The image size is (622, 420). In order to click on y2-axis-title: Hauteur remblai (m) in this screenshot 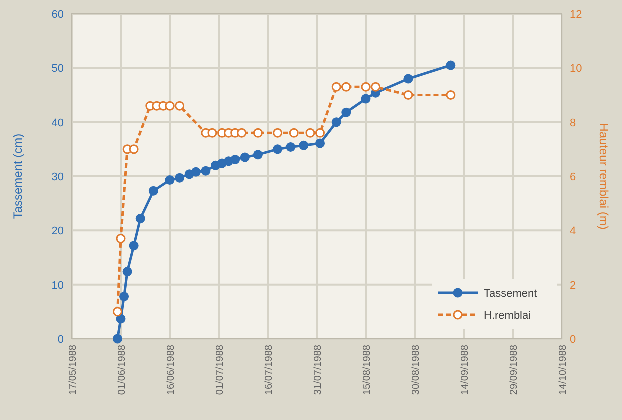, I will do `click(604, 176)`.